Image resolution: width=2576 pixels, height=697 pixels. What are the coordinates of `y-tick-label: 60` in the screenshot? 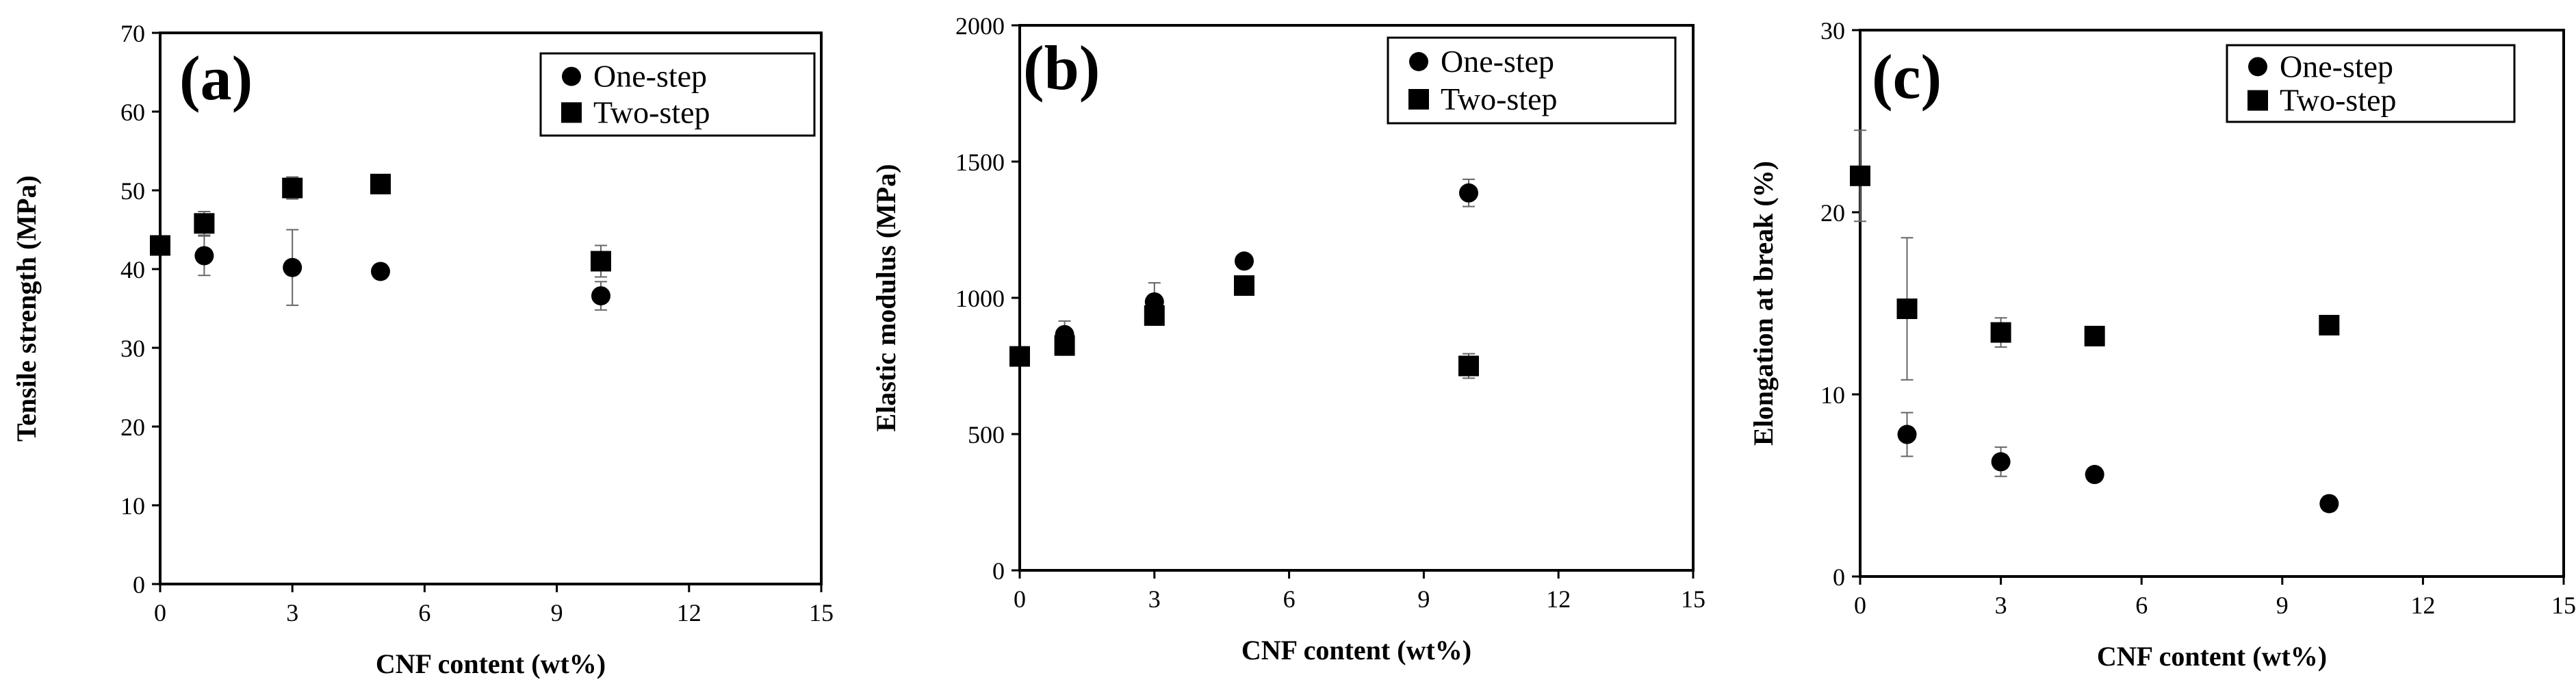 It's located at (132, 112).